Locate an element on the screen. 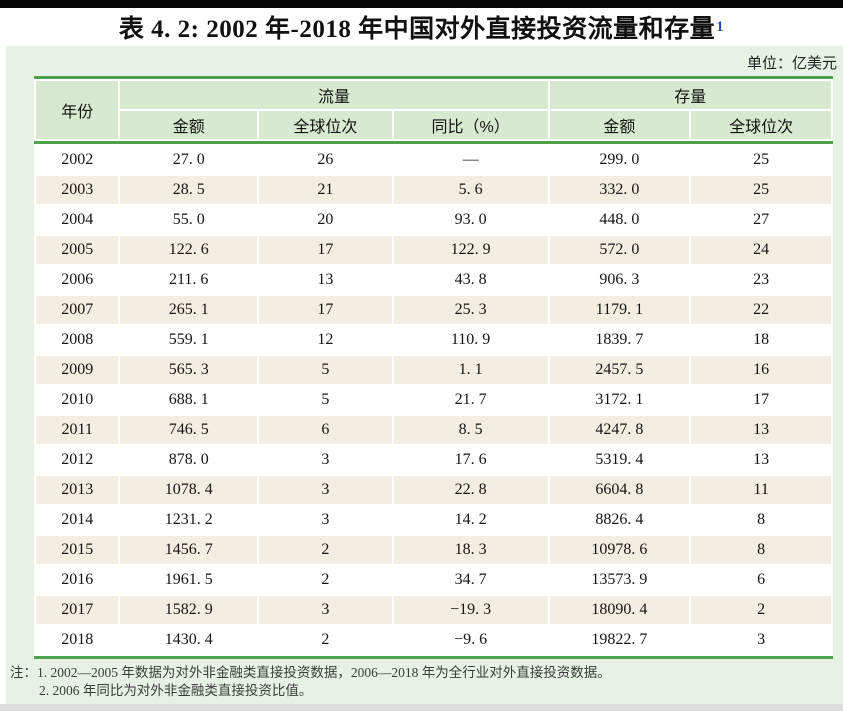  table-cell: 21. 7 is located at coordinates (470, 400).